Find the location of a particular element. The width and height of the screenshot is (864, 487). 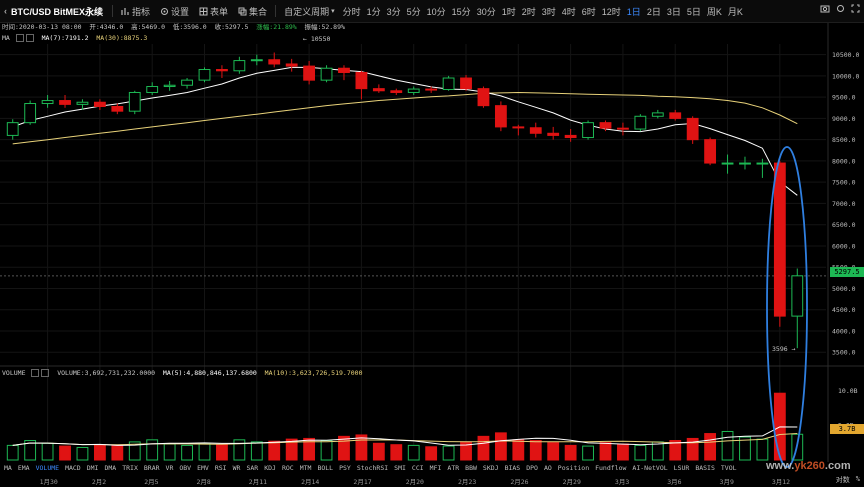

indicator-tab-sar: SAR is located at coordinates (252, 468).